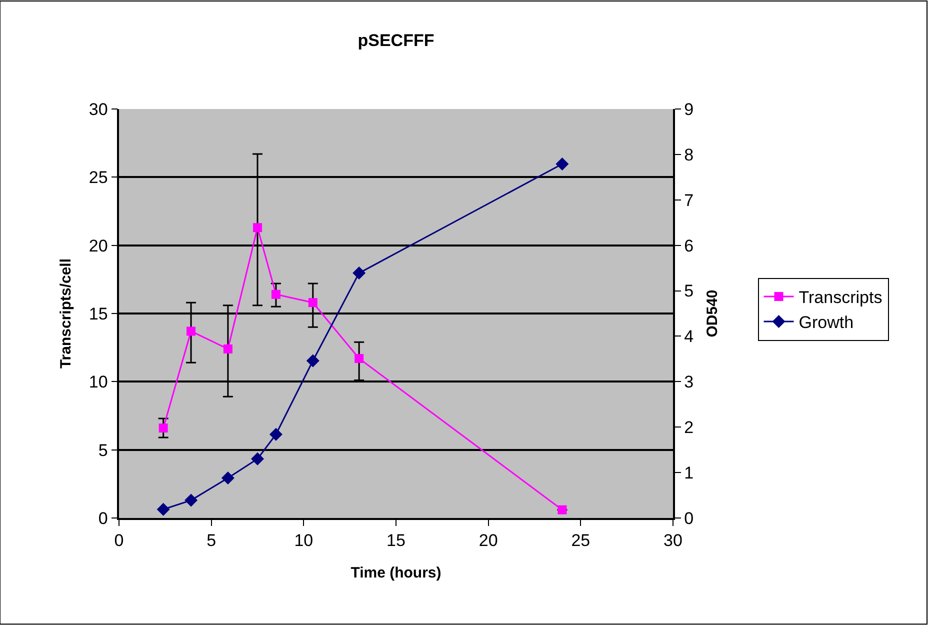  Describe the element at coordinates (826, 322) in the screenshot. I see `legend-label: Growth` at that location.